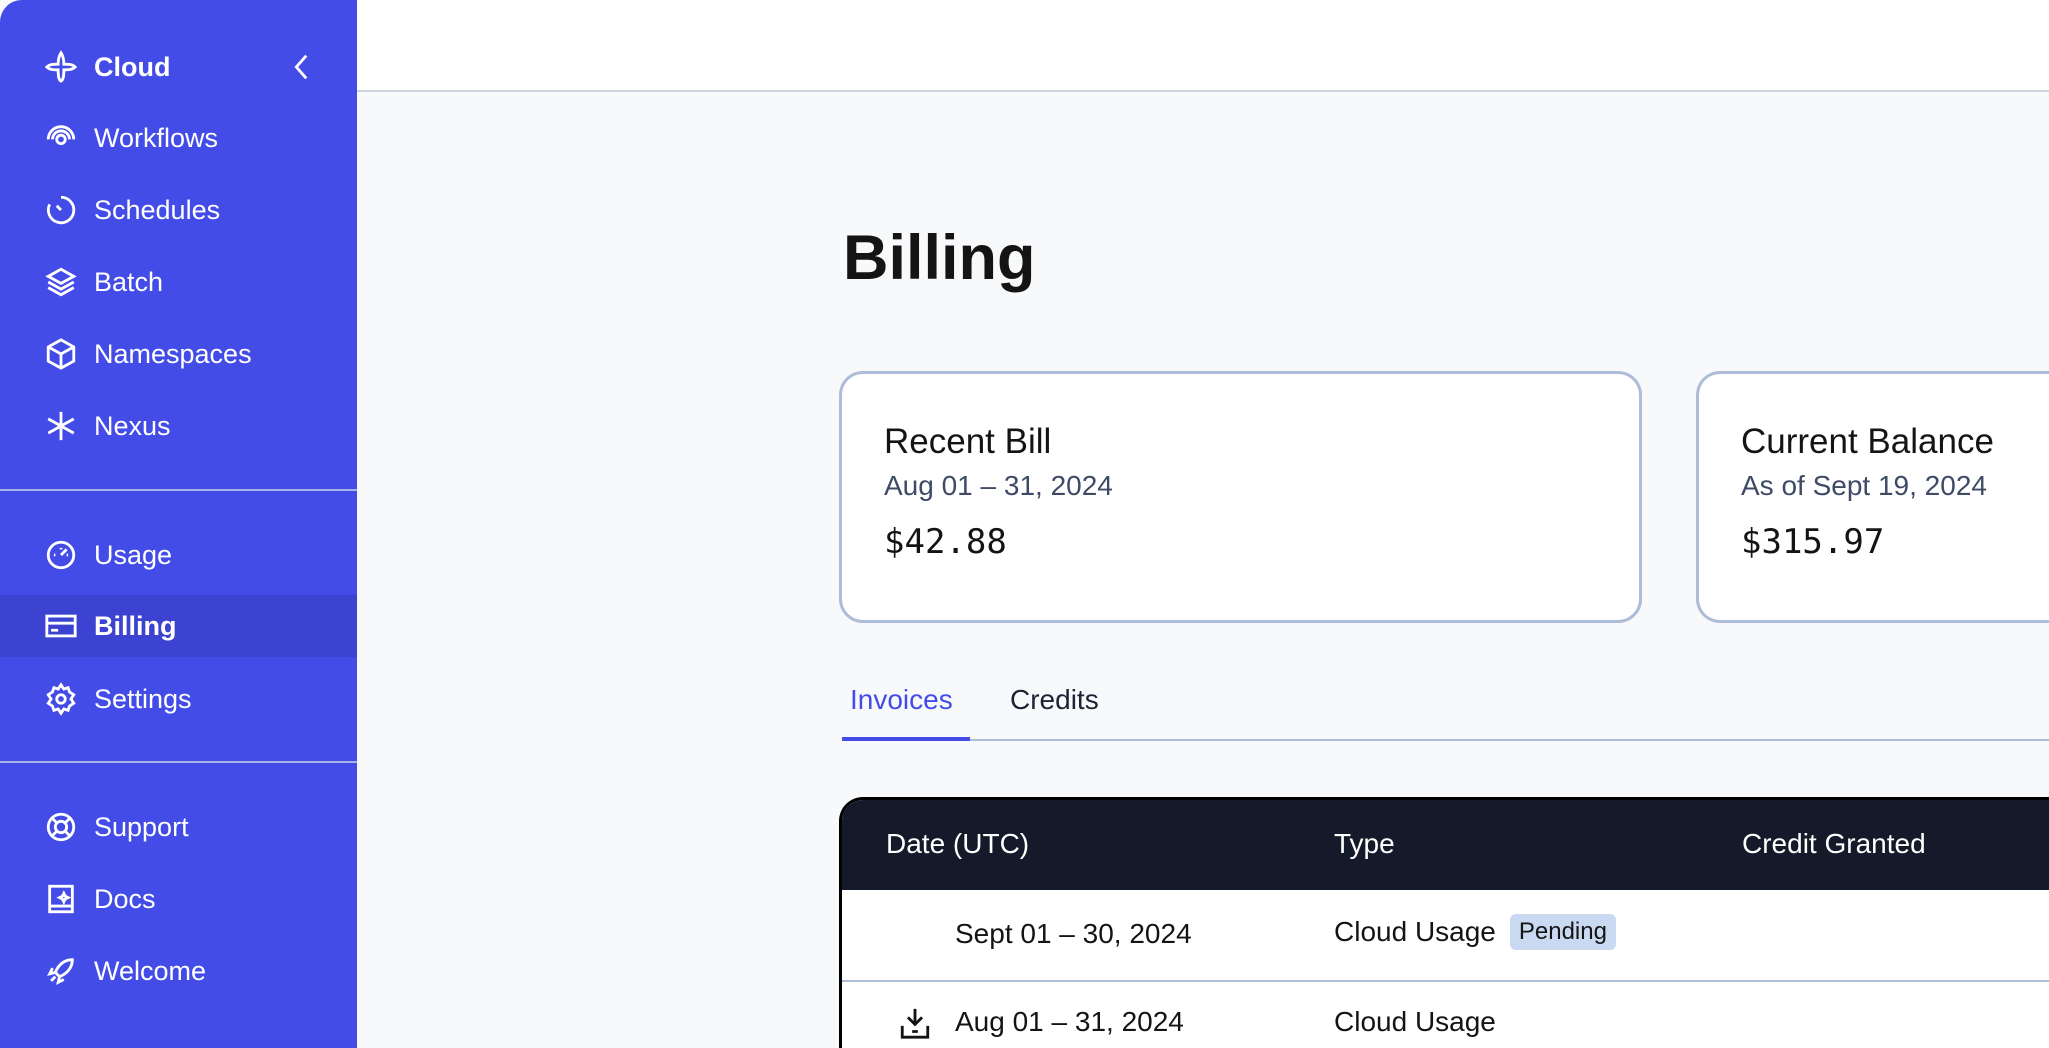 The height and width of the screenshot is (1048, 2049). I want to click on sidebar-item-label: Nexus, so click(132, 425).